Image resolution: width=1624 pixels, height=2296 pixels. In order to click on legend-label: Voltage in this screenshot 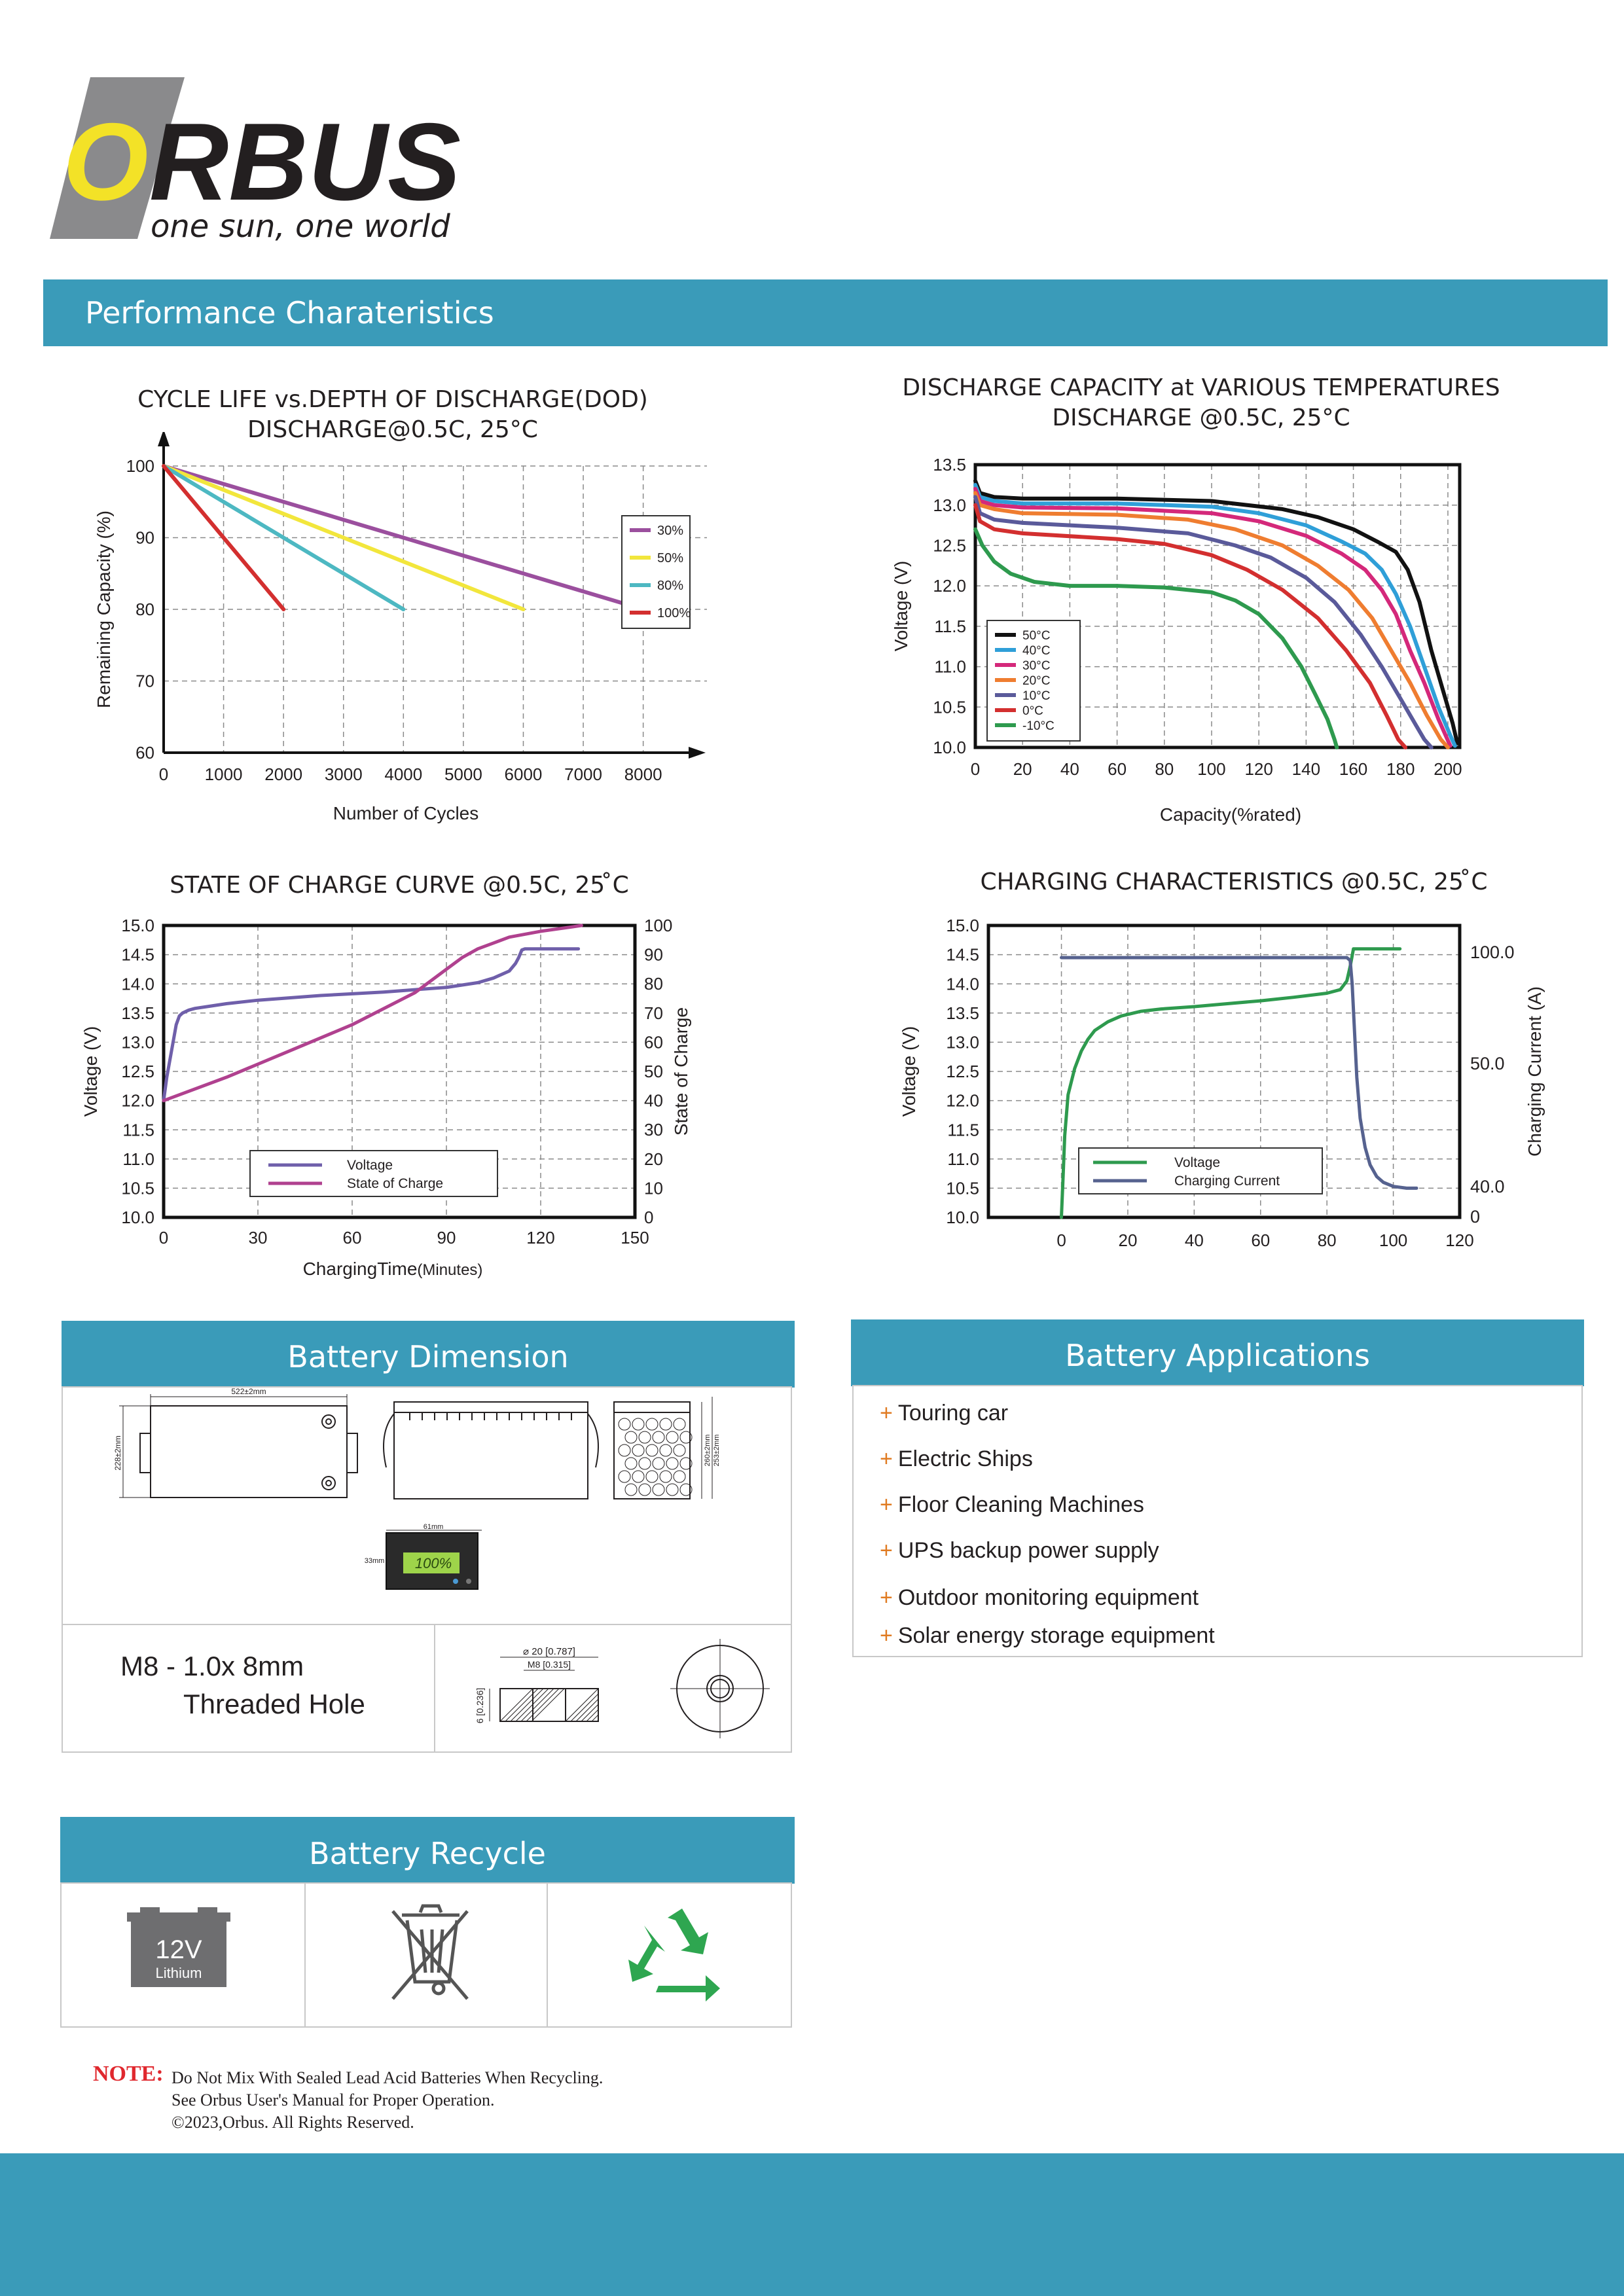, I will do `click(370, 1165)`.